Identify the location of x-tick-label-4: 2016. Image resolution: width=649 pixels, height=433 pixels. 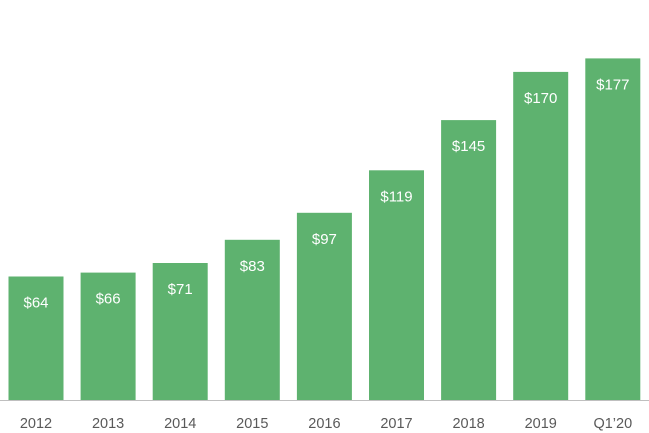
(324, 424).